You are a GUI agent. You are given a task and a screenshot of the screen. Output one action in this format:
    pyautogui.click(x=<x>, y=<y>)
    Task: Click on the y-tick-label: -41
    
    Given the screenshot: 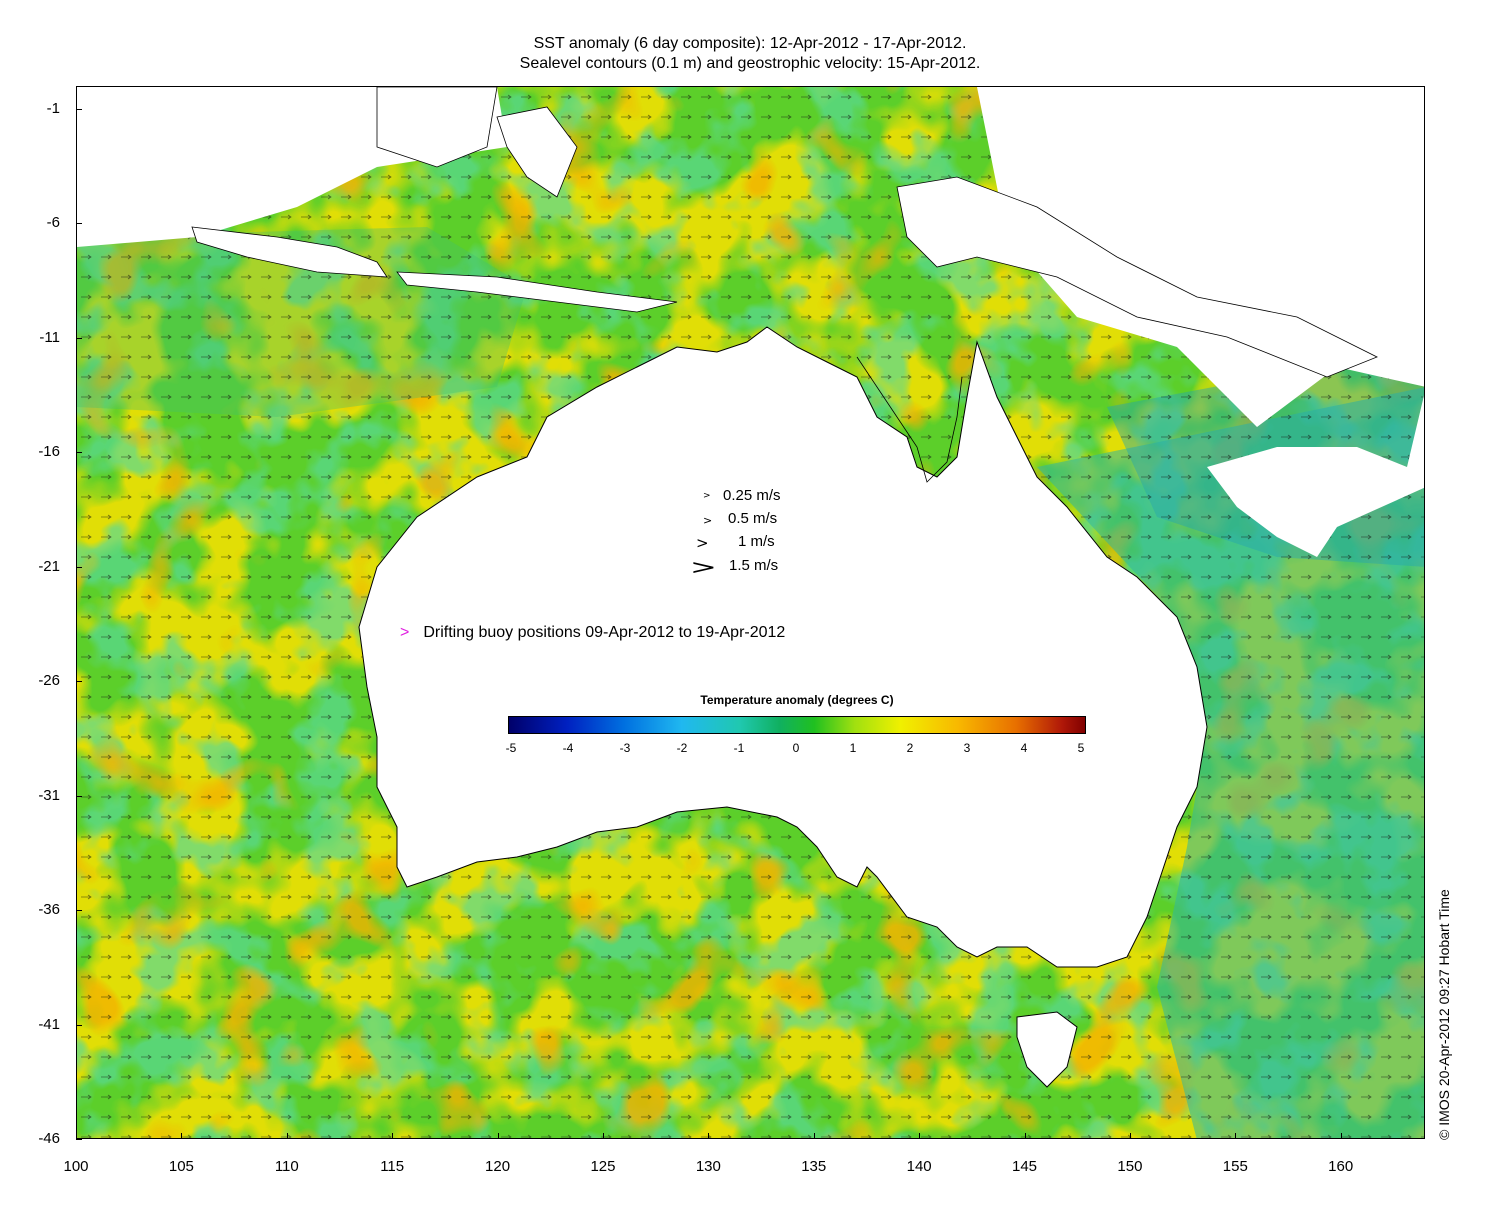 What is the action you would take?
    pyautogui.click(x=49, y=1024)
    